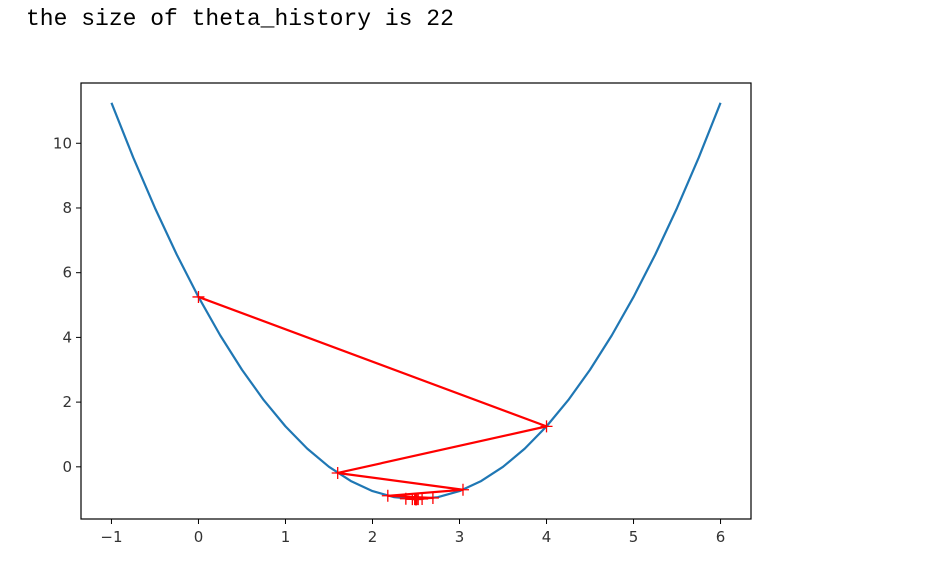 This screenshot has height=568, width=932. What do you see at coordinates (460, 537) in the screenshot?
I see `x-tick-label: 3` at bounding box center [460, 537].